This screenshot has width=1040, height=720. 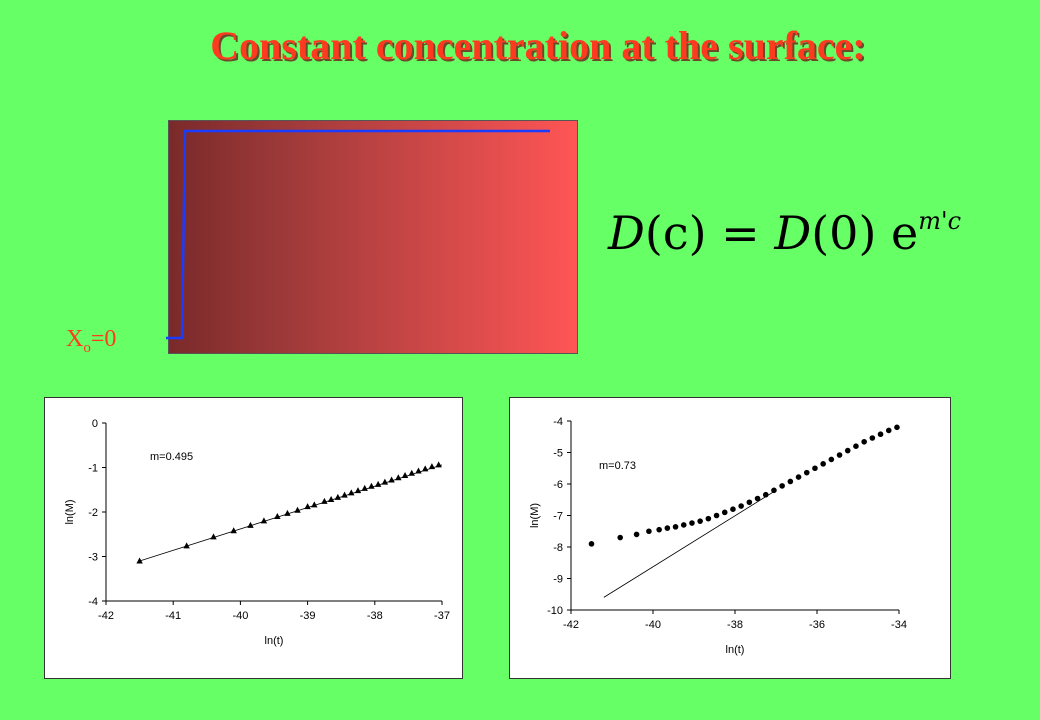 What do you see at coordinates (844, 233) in the screenshot?
I see `eq-rhs-arg: (0)` at bounding box center [844, 233].